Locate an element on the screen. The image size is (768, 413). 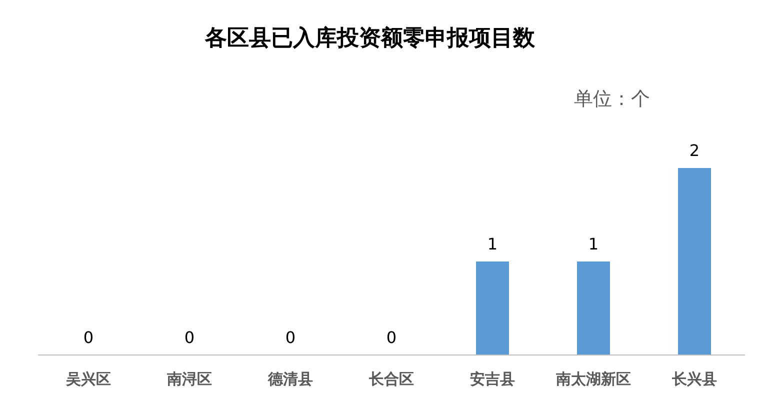
x-tick-label: 吴兴区 is located at coordinates (88, 379).